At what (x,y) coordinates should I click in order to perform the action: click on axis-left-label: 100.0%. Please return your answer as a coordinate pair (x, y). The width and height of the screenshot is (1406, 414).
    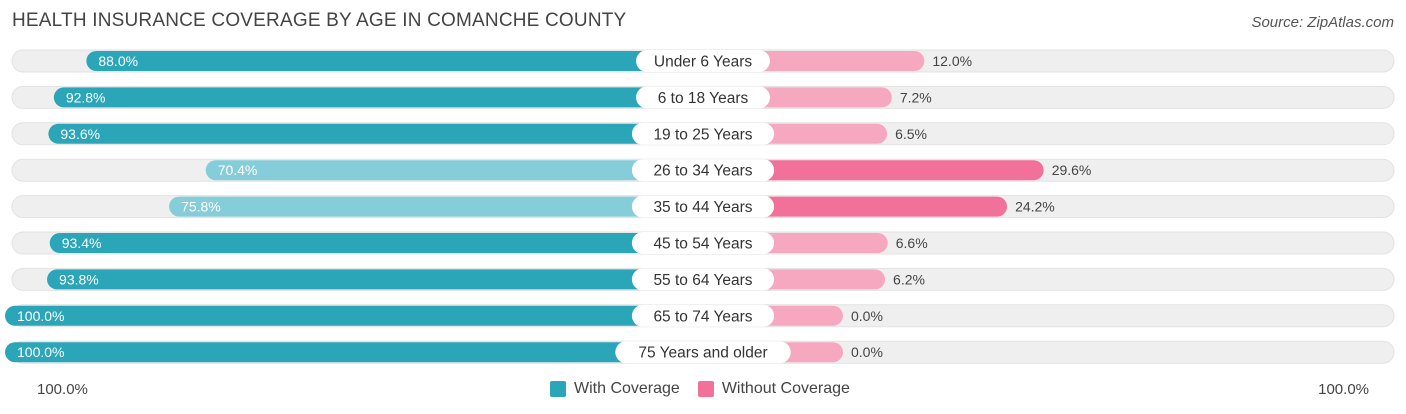
    Looking at the image, I should click on (62, 389).